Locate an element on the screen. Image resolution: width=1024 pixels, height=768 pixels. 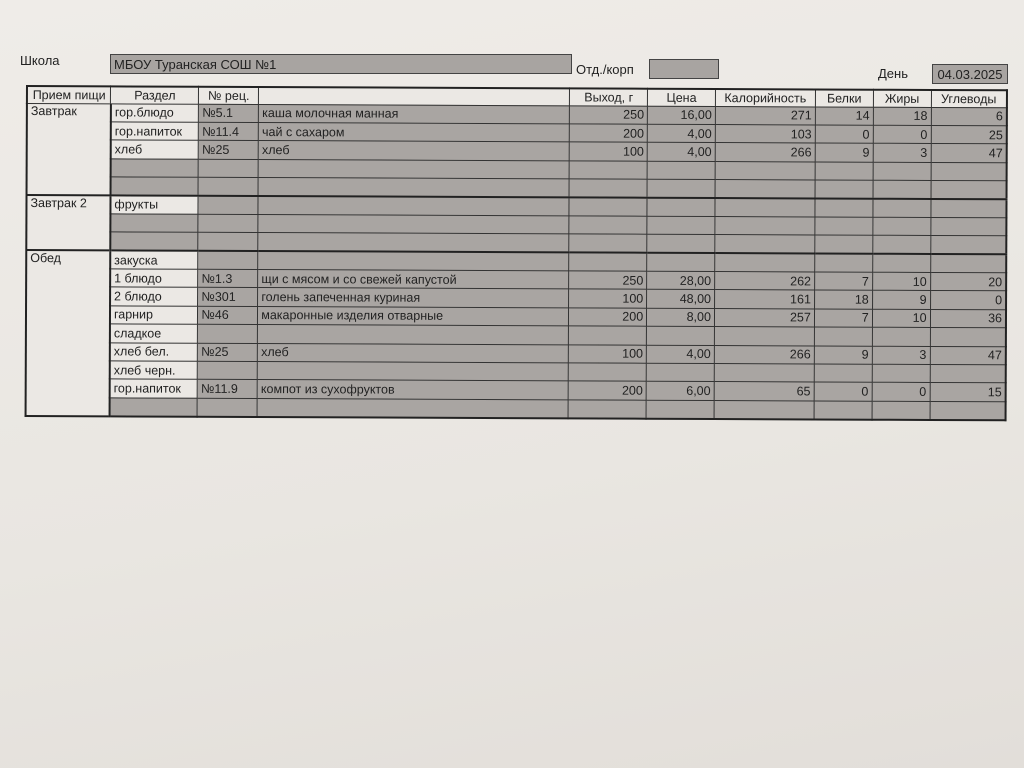
cell-fat: 0 is located at coordinates (900, 392).